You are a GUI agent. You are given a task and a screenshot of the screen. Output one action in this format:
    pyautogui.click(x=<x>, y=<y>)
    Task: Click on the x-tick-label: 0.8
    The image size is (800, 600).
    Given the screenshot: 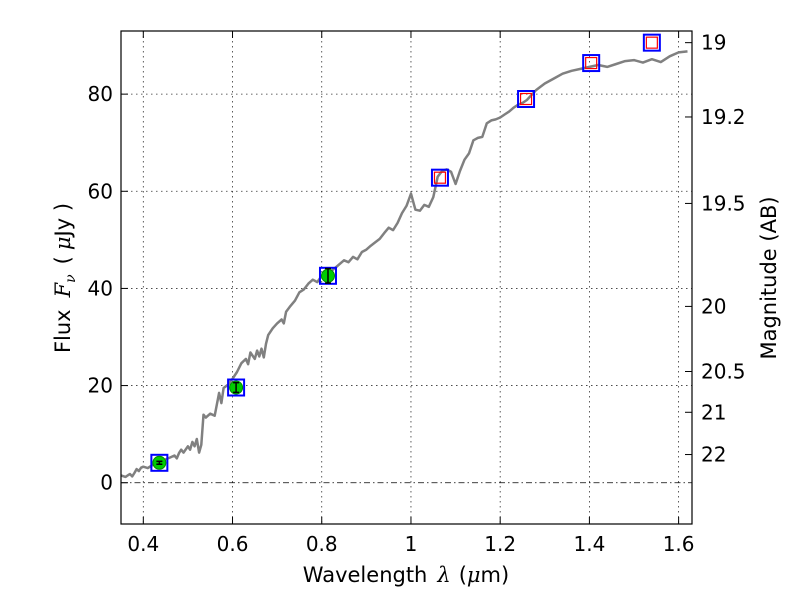 What is the action you would take?
    pyautogui.click(x=322, y=544)
    